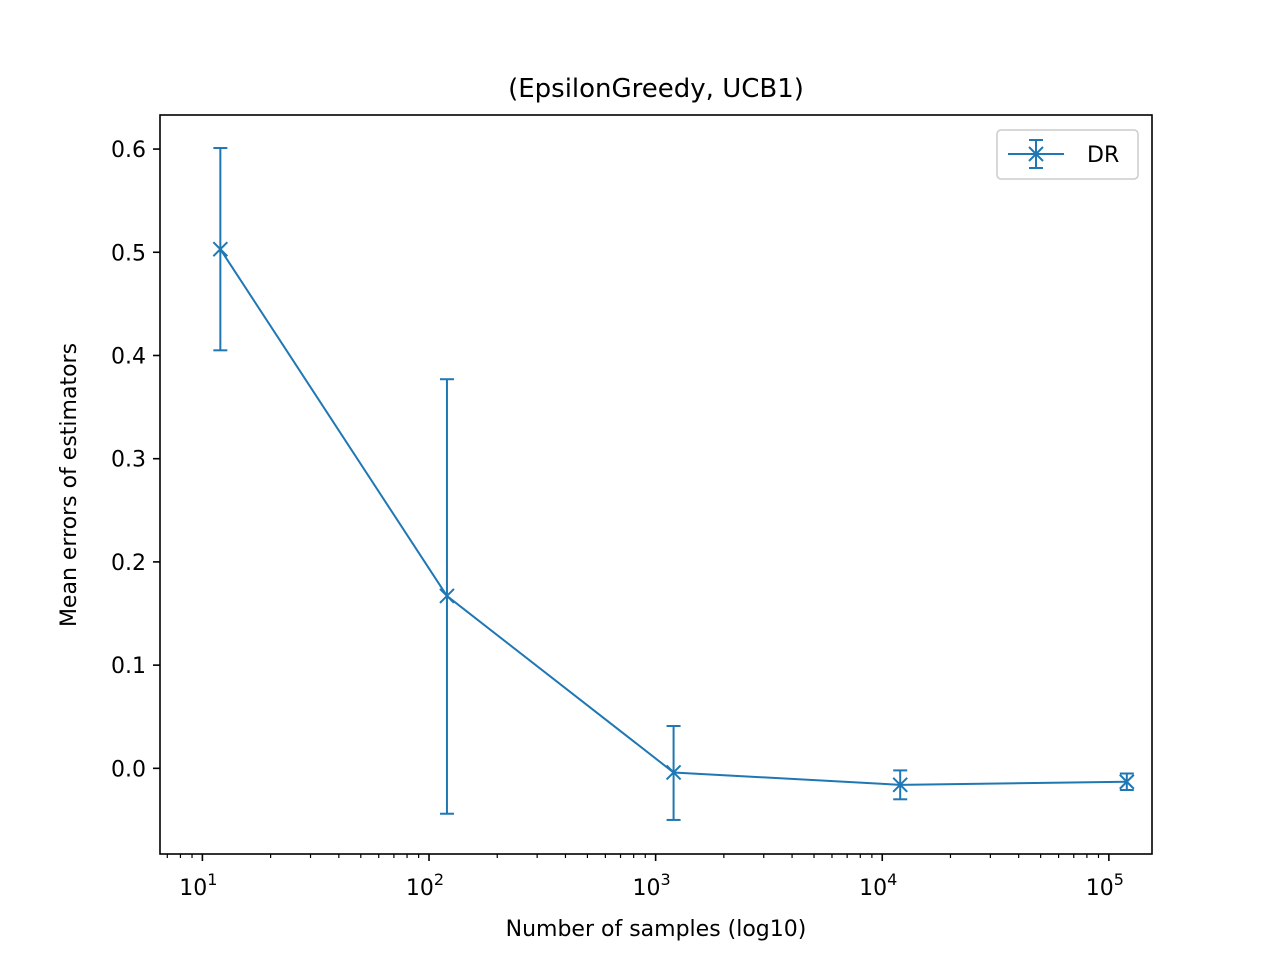 This screenshot has height=960, width=1280. I want to click on y-axis-title: Mean errors of estimators, so click(69, 485).